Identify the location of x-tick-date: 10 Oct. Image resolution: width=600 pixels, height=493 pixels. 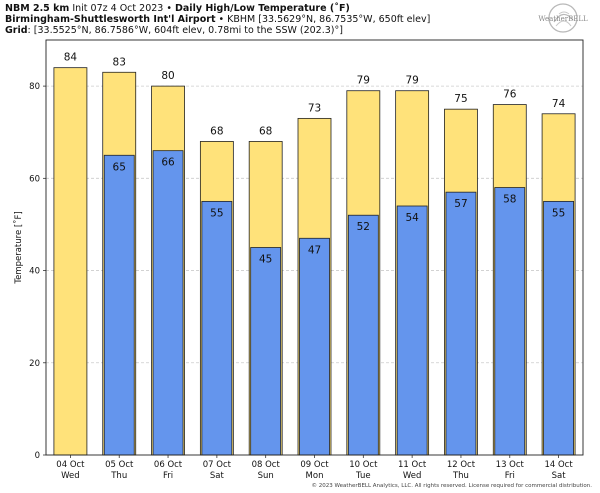
(363, 465).